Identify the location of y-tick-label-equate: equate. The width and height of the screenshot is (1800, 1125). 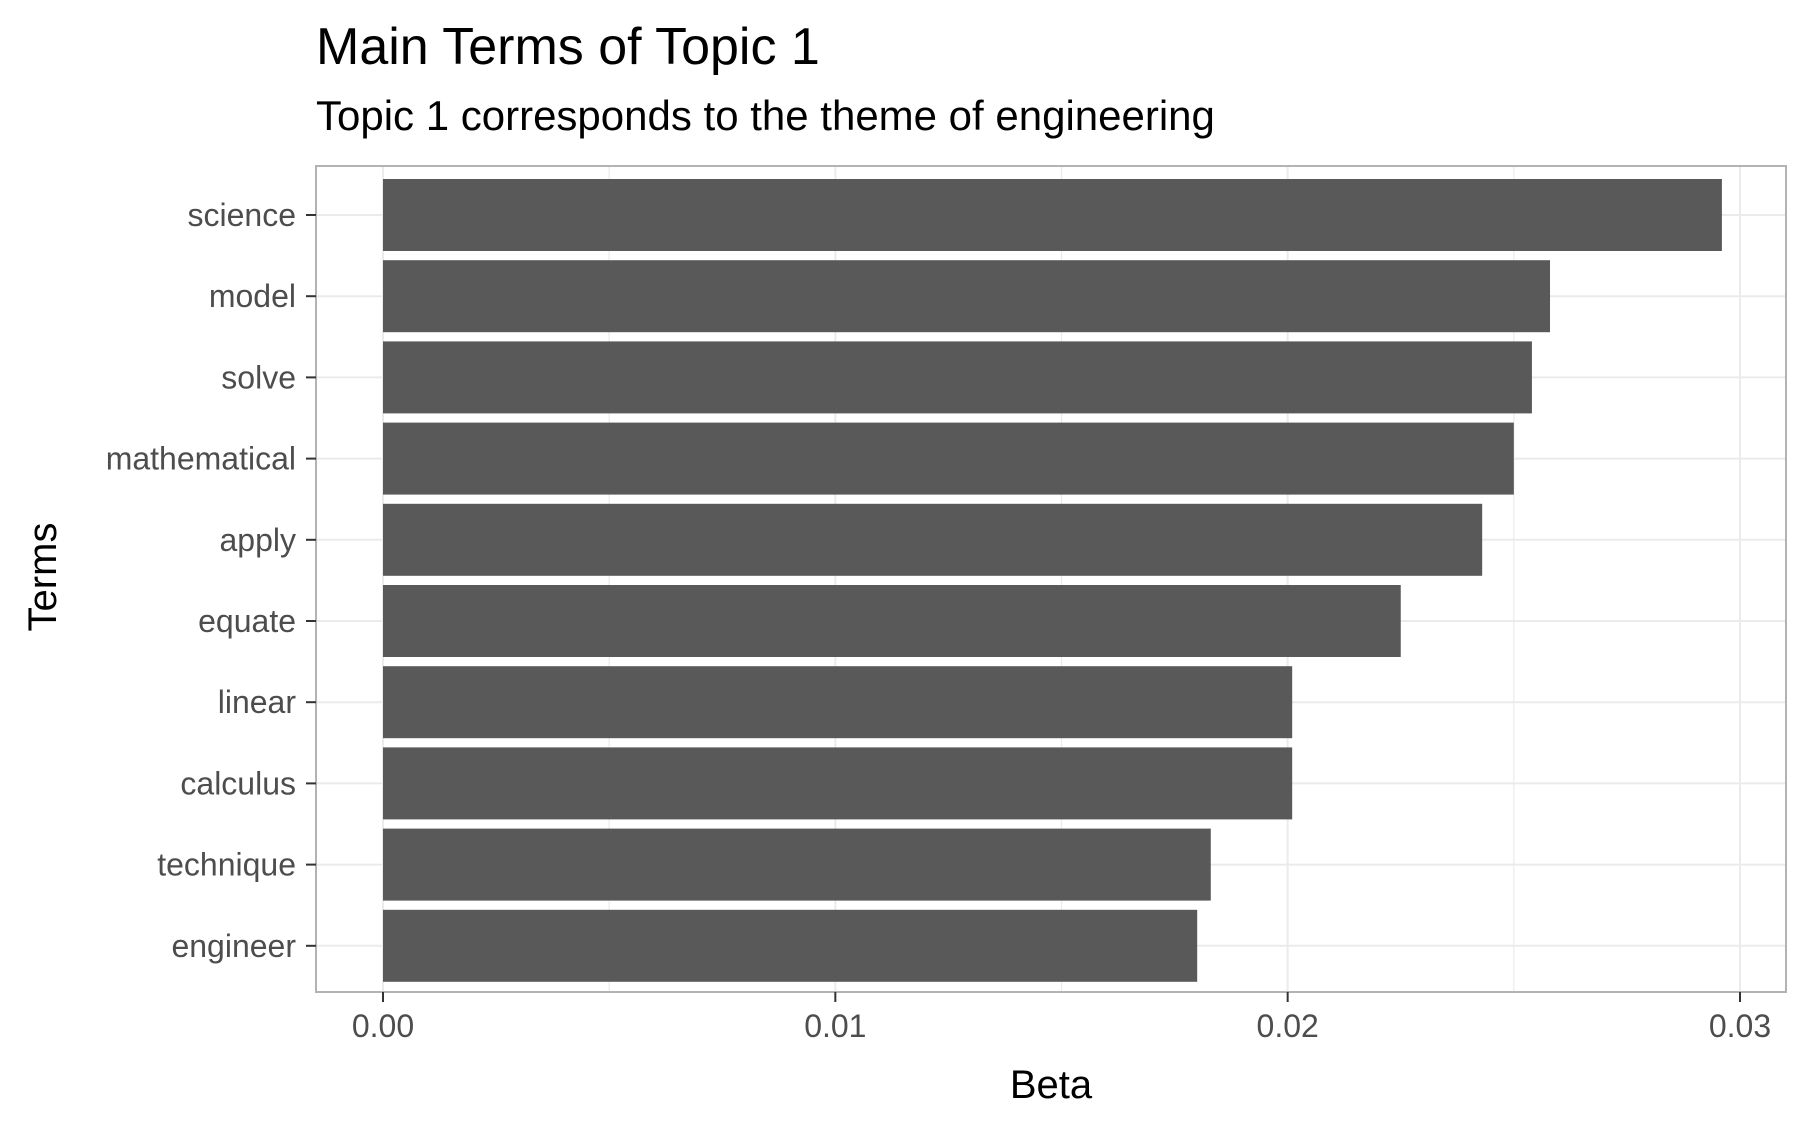
(247, 621).